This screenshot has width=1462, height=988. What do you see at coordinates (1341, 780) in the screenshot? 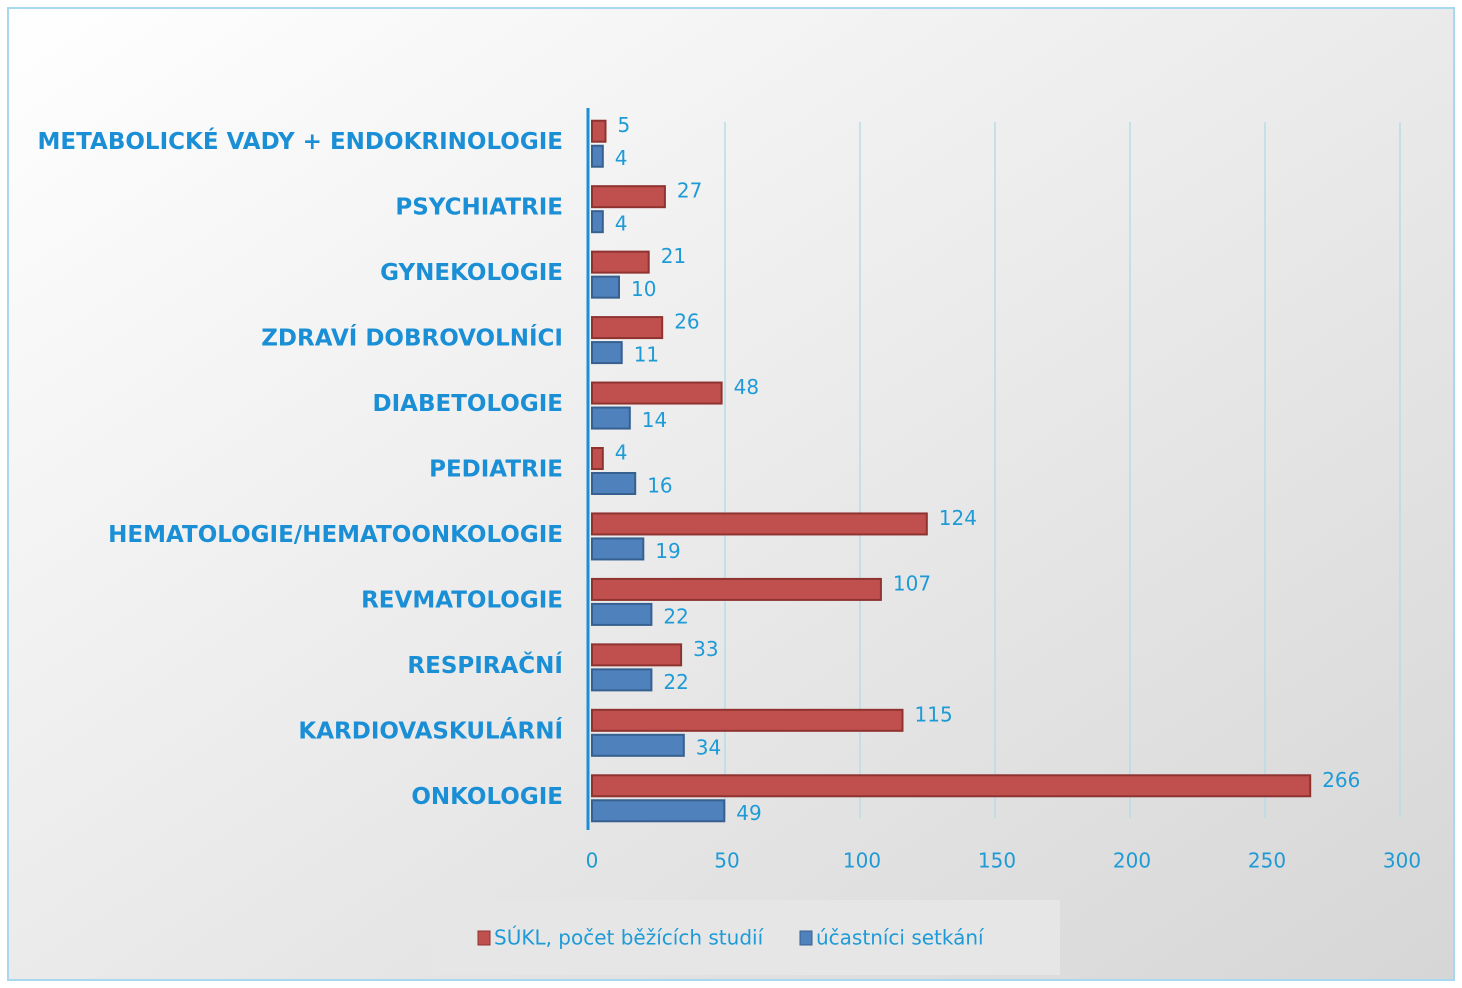
I see `data-label: 266` at bounding box center [1341, 780].